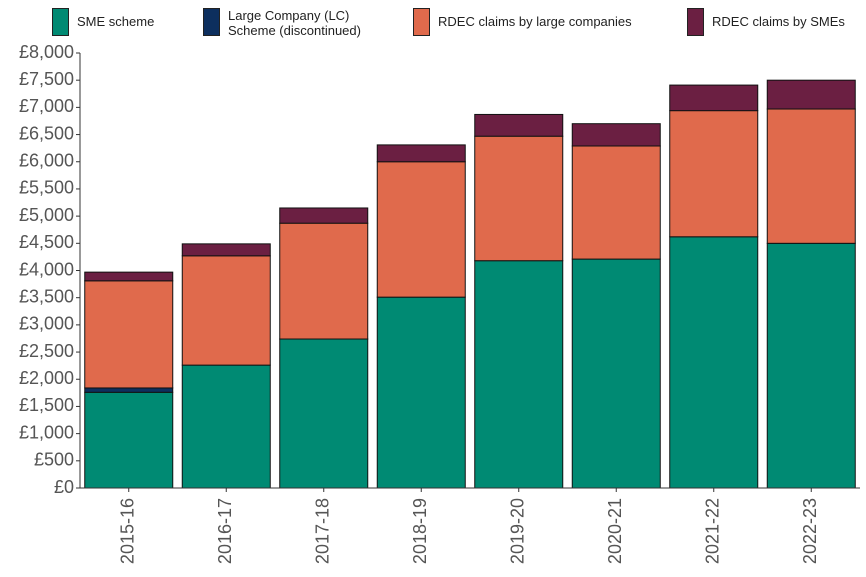 This screenshot has height=577, width=866. What do you see at coordinates (46, 378) in the screenshot?
I see `y-tick-label: £2,000` at bounding box center [46, 378].